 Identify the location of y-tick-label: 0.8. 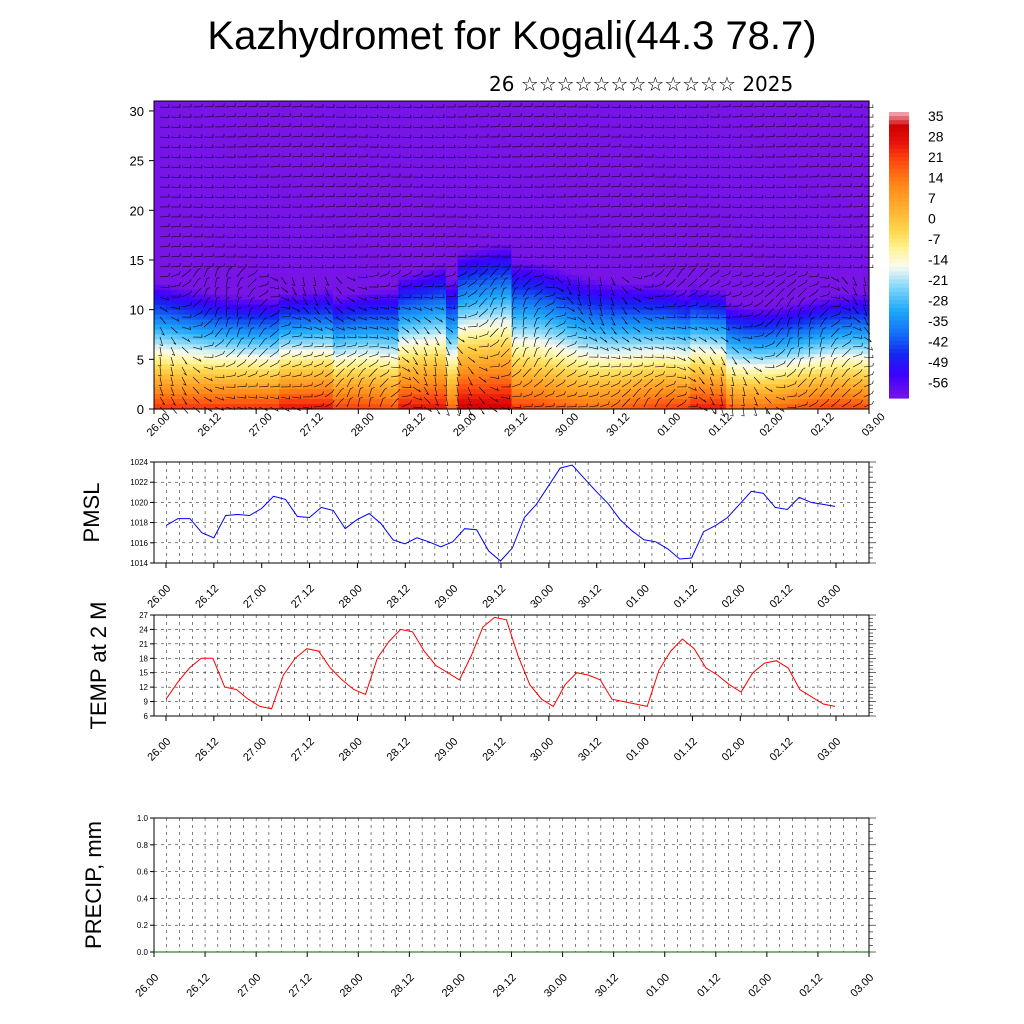
(143, 845).